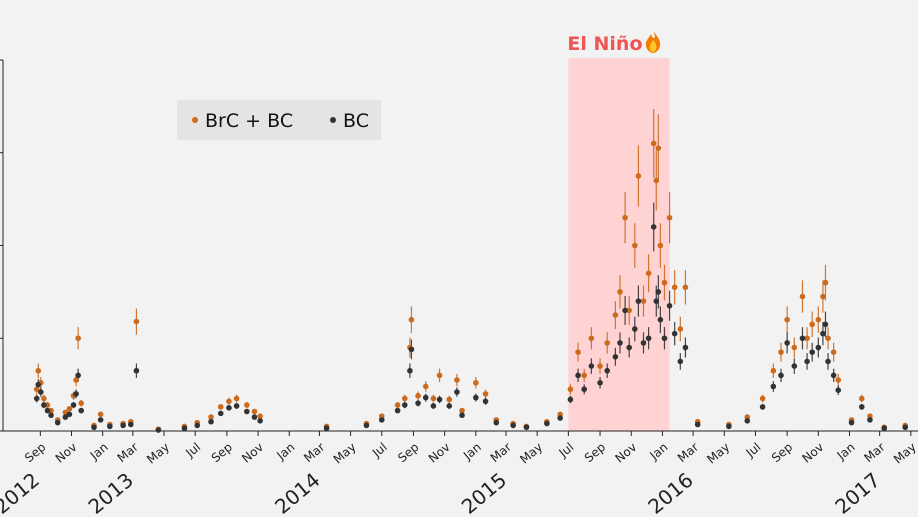 The image size is (918, 517). I want to click on legend-marker-brc-bc, so click(195, 120).